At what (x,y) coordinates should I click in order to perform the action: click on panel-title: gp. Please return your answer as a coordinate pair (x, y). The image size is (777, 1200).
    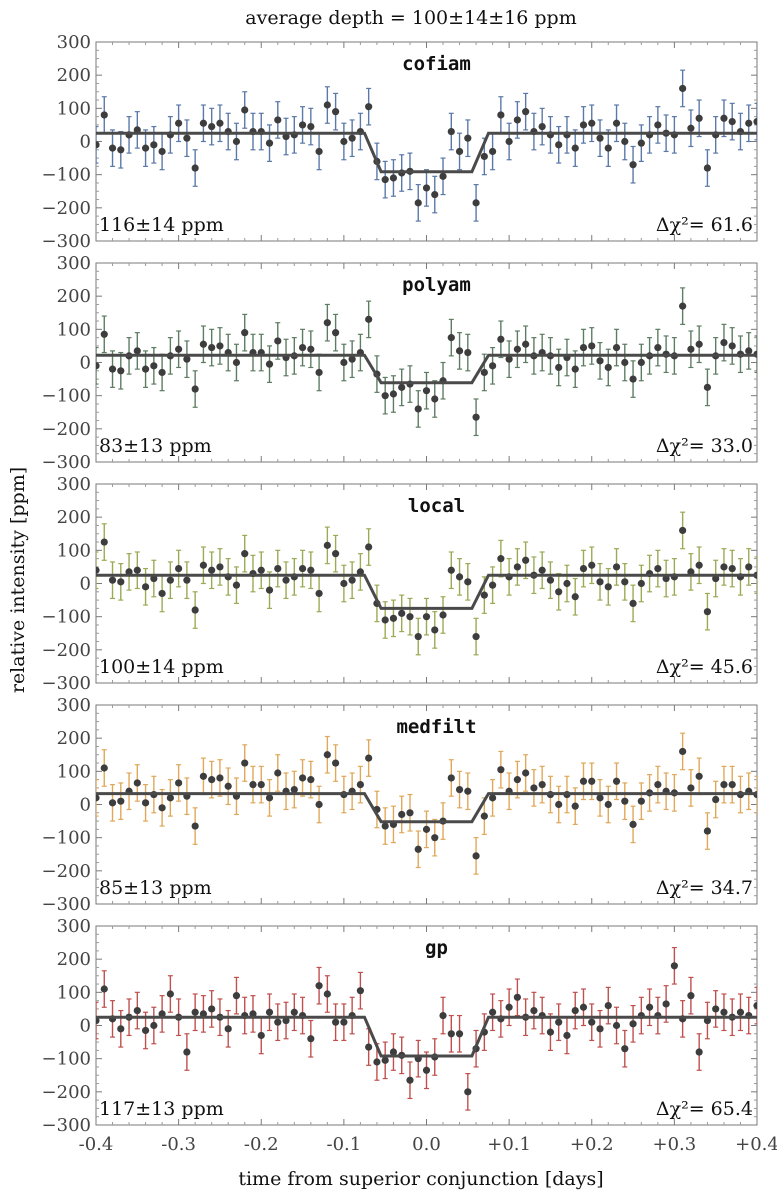
    Looking at the image, I should click on (436, 948).